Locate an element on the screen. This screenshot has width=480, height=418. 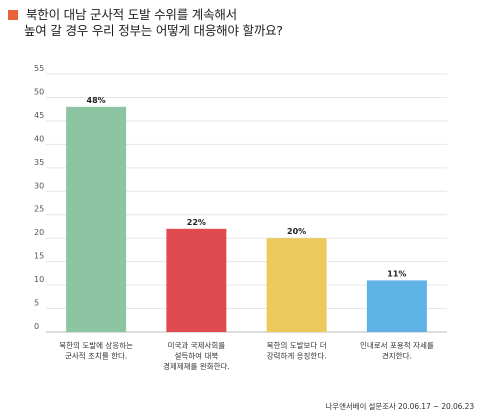
data-label: 48% is located at coordinates (96, 100).